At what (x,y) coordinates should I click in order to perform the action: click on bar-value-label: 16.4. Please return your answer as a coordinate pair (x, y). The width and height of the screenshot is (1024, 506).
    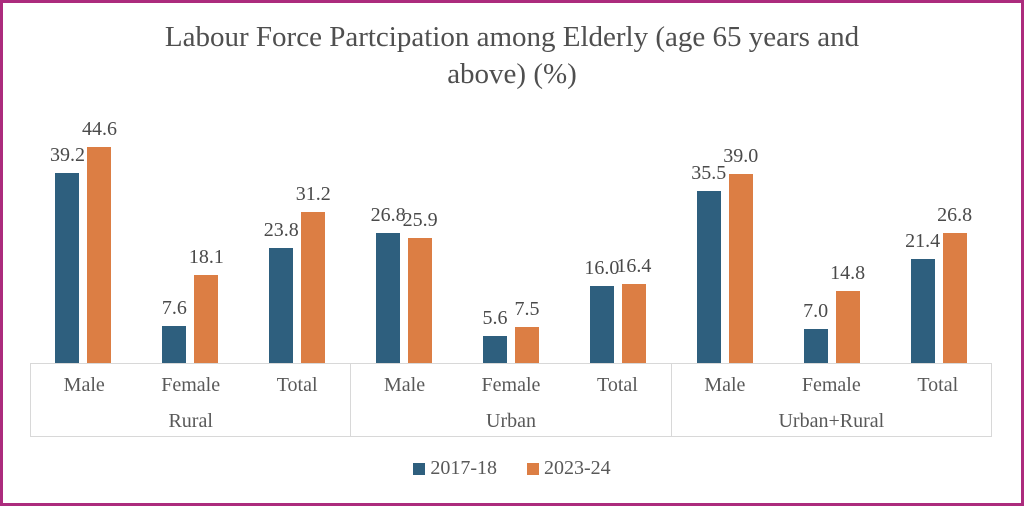
    Looking at the image, I should click on (634, 265).